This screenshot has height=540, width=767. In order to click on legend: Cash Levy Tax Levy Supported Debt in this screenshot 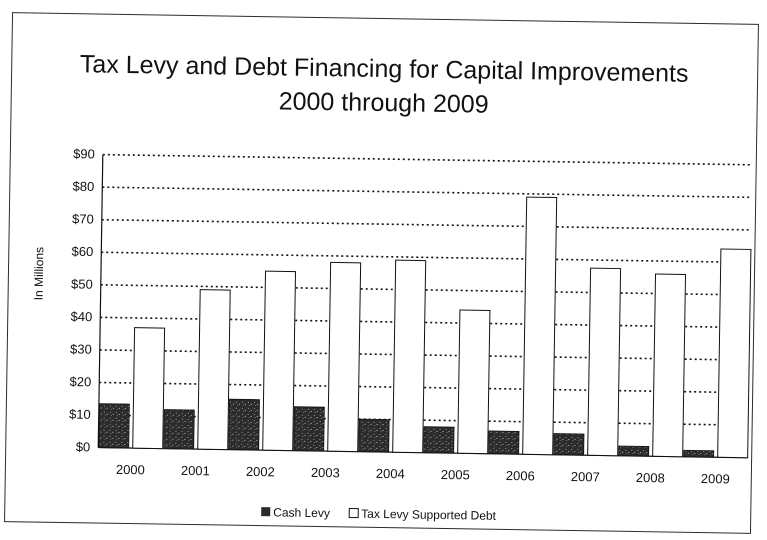, I will do `click(379, 514)`.